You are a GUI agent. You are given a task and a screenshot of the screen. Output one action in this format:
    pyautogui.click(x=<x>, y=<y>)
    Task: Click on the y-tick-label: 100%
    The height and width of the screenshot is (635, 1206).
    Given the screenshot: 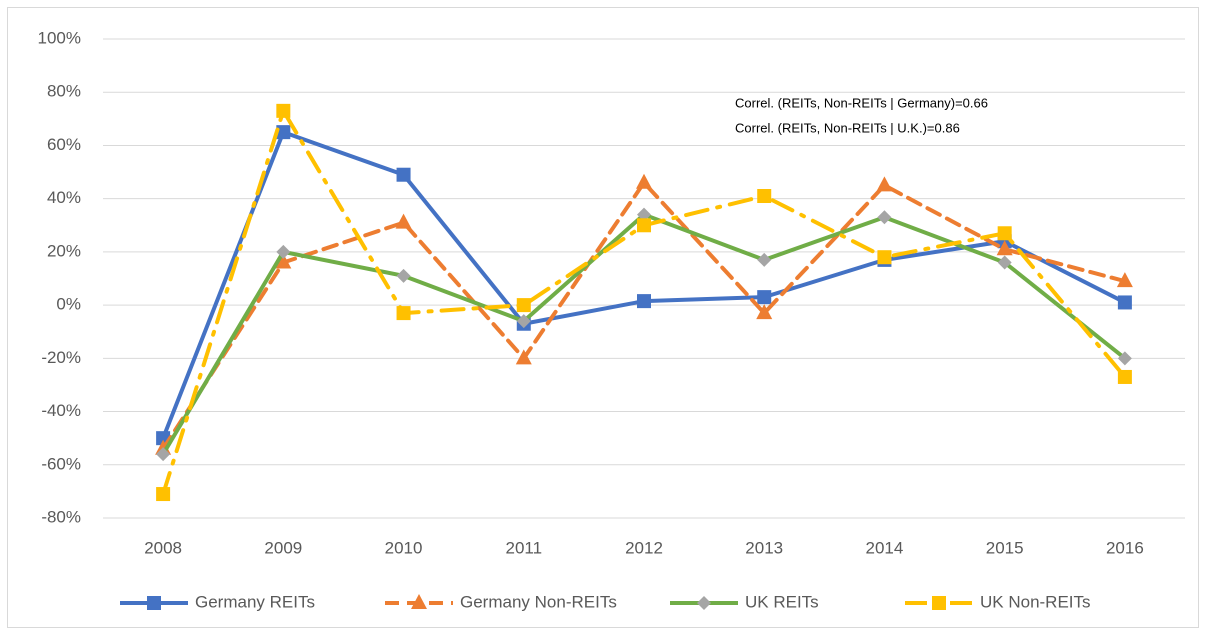 What is the action you would take?
    pyautogui.click(x=59, y=37)
    